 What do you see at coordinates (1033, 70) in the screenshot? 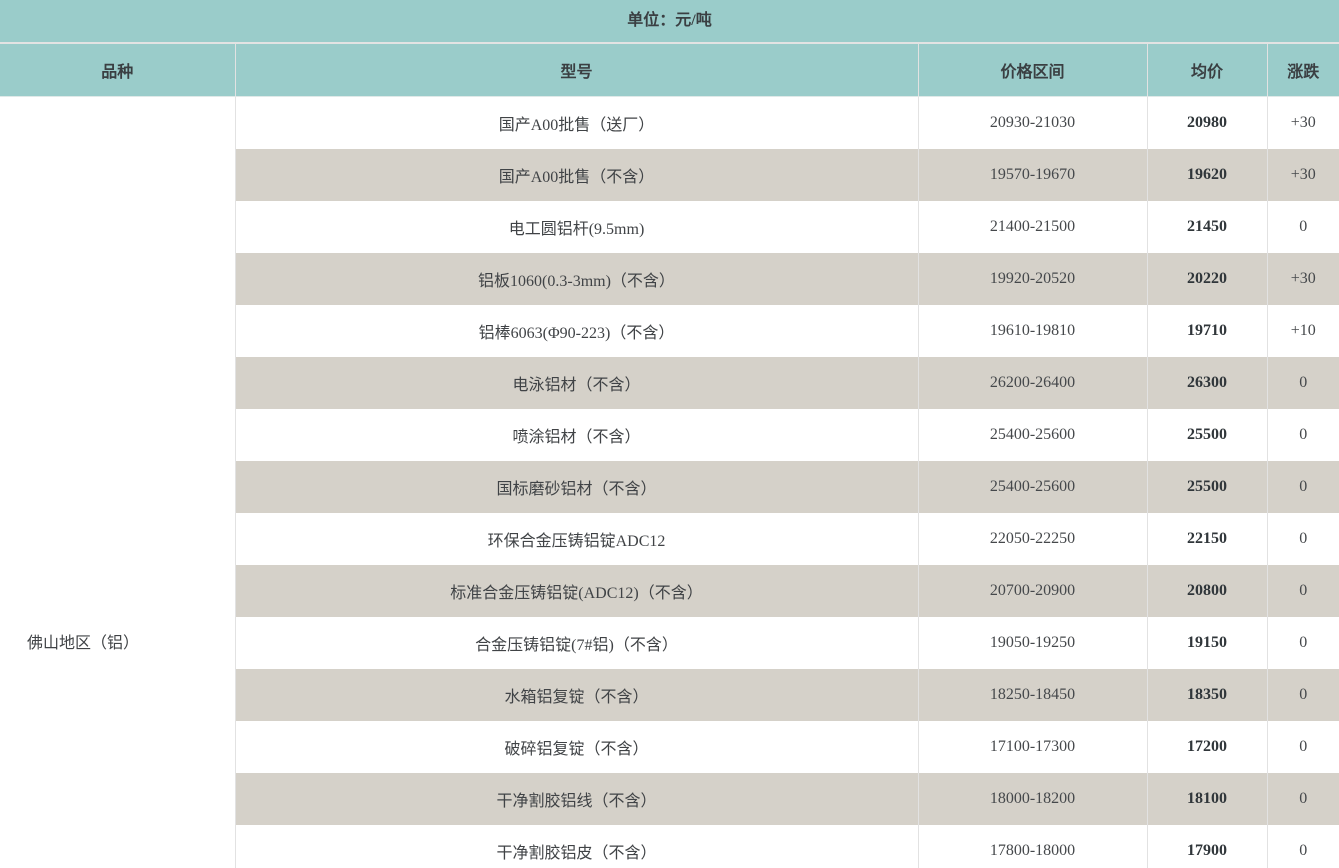
I see `col-header-range: 价格区间` at bounding box center [1033, 70].